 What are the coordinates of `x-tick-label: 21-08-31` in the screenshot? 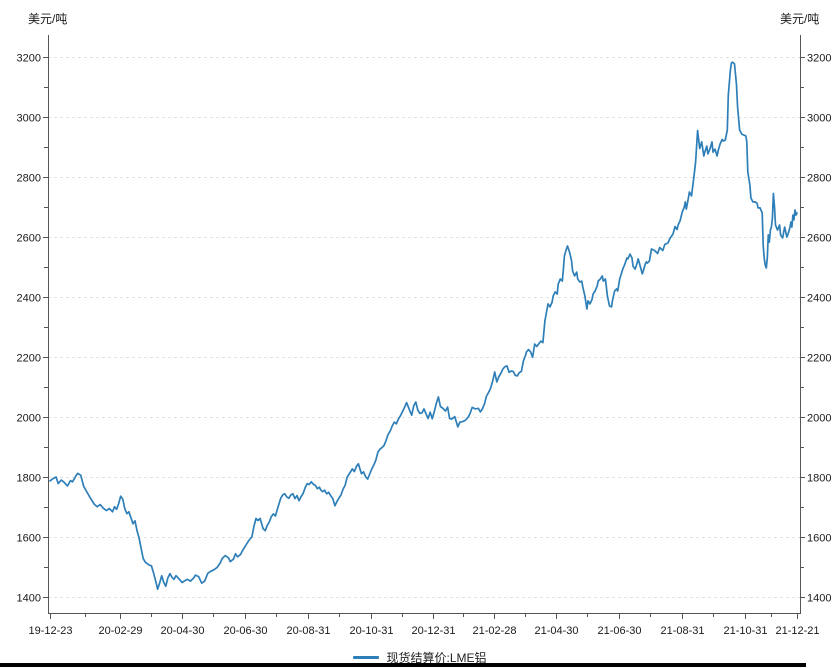 It's located at (682, 631).